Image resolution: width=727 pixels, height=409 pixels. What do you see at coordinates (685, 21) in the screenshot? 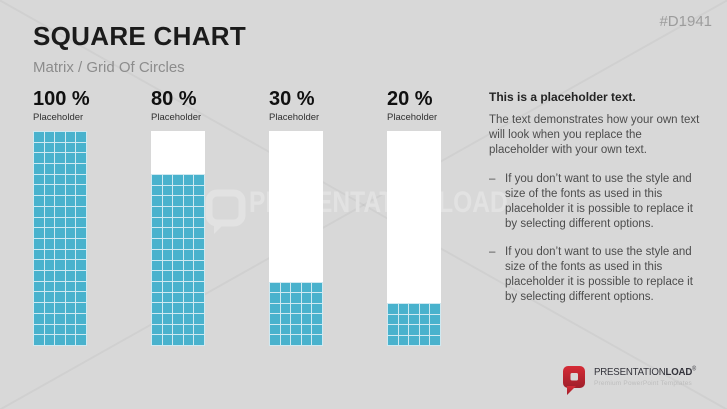
I see `slide-code: #D1941` at bounding box center [685, 21].